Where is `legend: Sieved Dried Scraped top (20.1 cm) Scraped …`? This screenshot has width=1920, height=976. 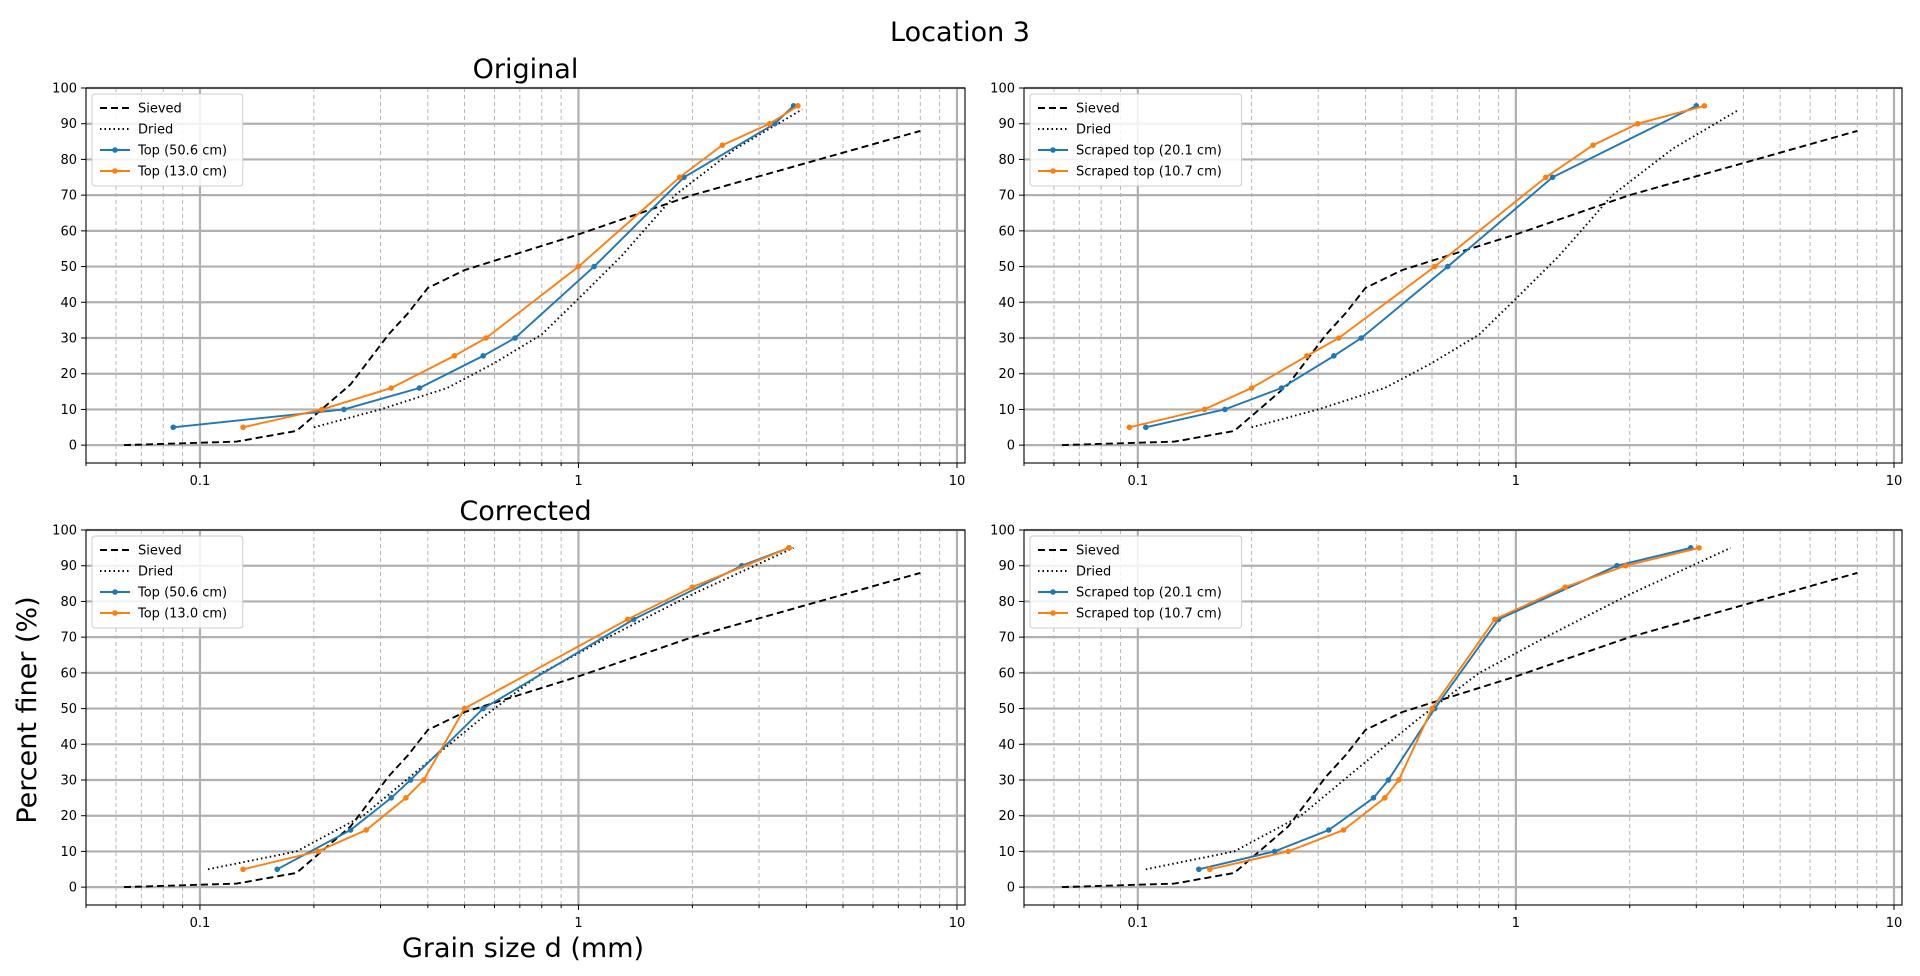
legend: Sieved Dried Scraped top (20.1 cm) Scraped … is located at coordinates (1136, 140).